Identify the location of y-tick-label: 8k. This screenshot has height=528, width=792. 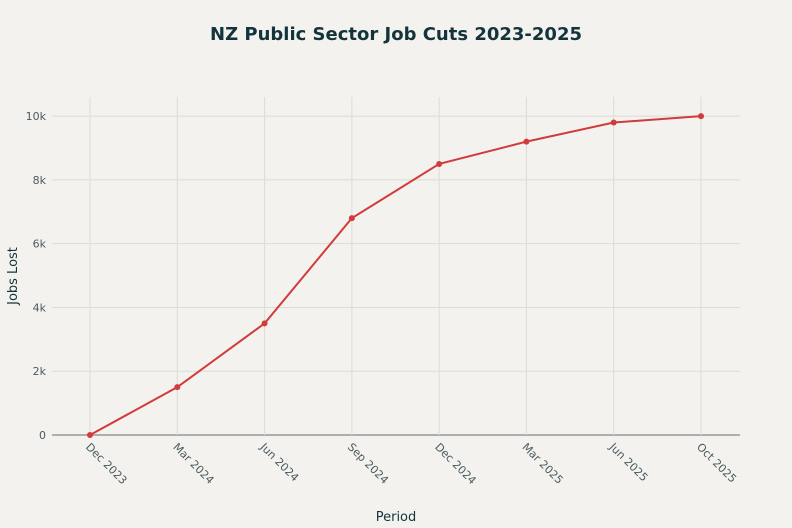
(40, 180).